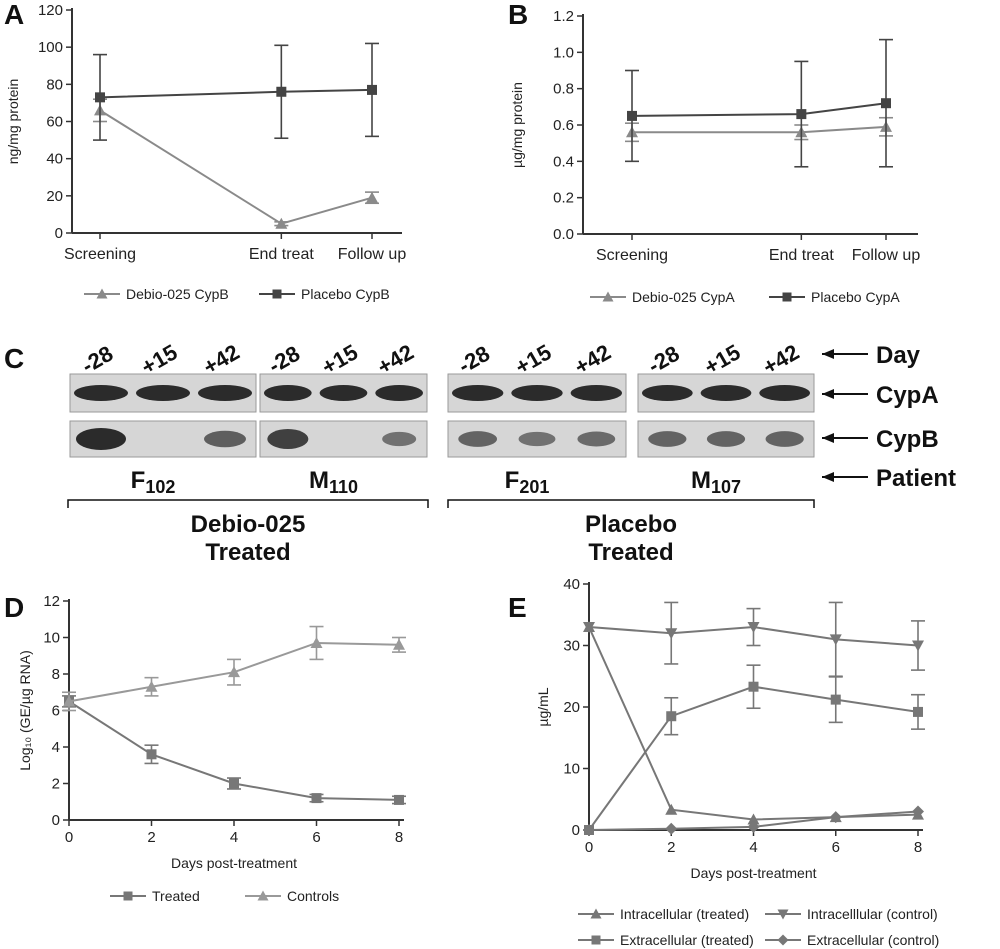 This screenshot has height=949, width=1000. What do you see at coordinates (563, 125) in the screenshot?
I see `y-tick-label: 0.6` at bounding box center [563, 125].